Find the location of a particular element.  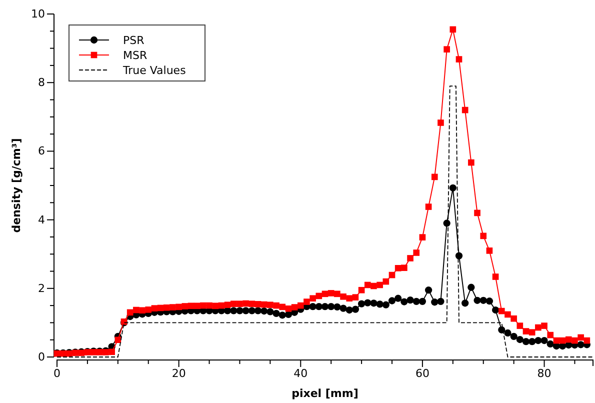

x-tick-label: 20 is located at coordinates (179, 373).